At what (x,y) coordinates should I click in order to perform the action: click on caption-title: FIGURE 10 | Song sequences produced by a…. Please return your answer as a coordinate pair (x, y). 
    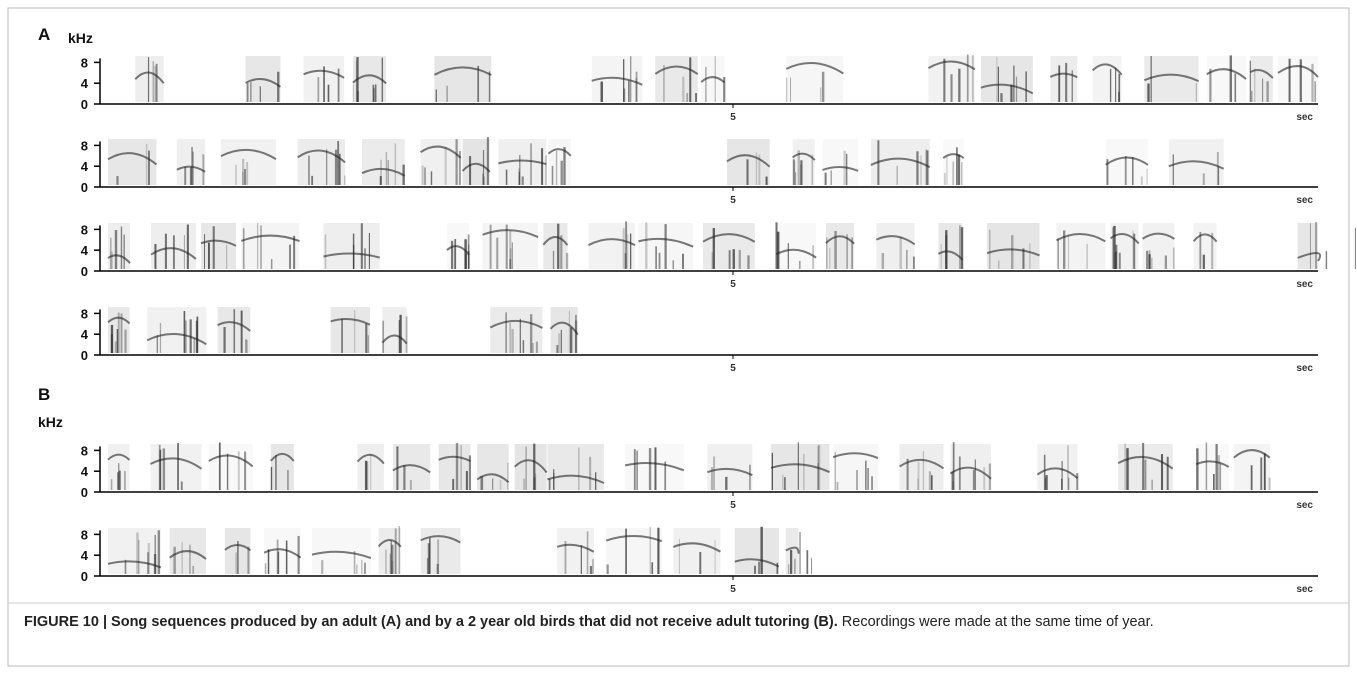
    Looking at the image, I should click on (431, 622).